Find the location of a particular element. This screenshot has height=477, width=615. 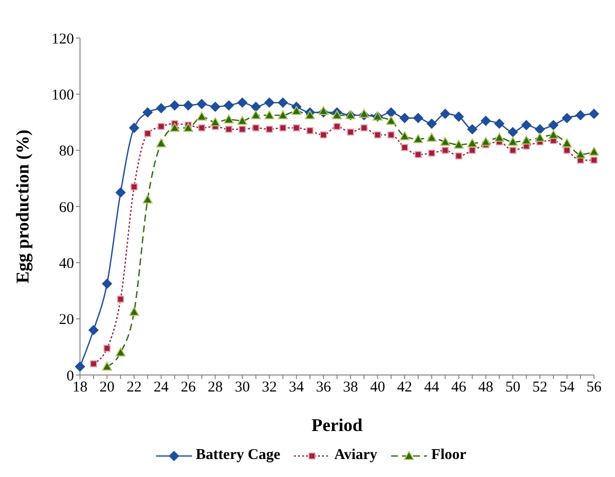

x-tick-label: 30 is located at coordinates (242, 388).